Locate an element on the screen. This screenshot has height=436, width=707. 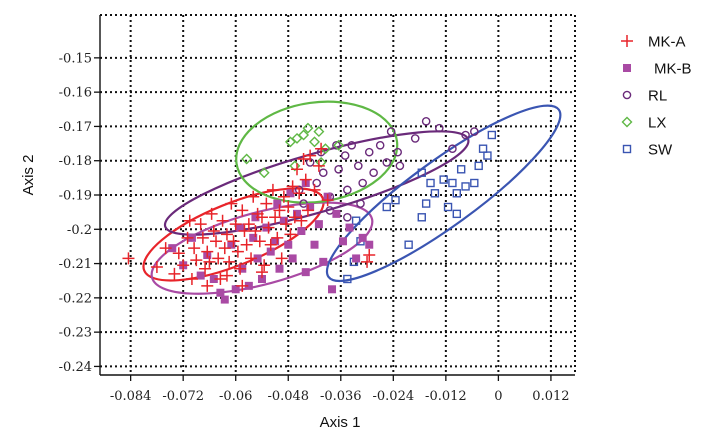
y-tick-label: -0.18 is located at coordinates (75, 161).